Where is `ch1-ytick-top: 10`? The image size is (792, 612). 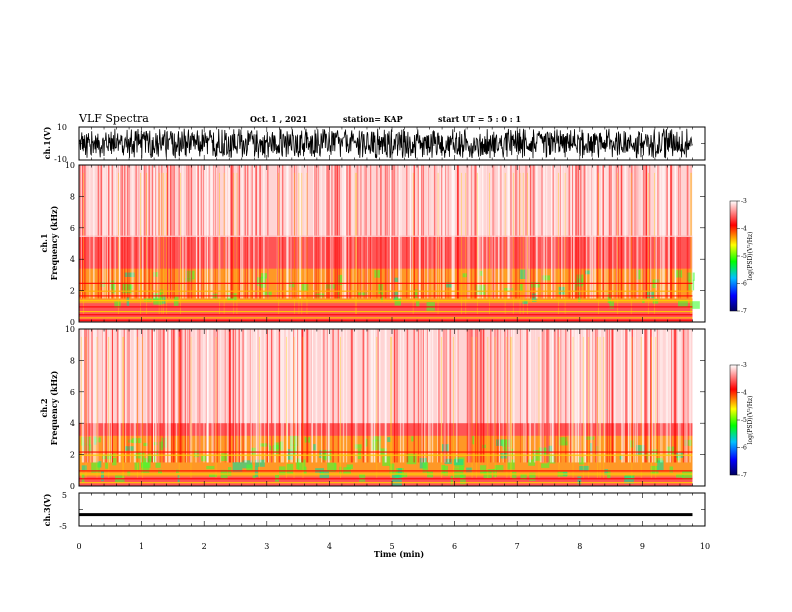 ch1-ytick-top: 10 is located at coordinates (62, 127).